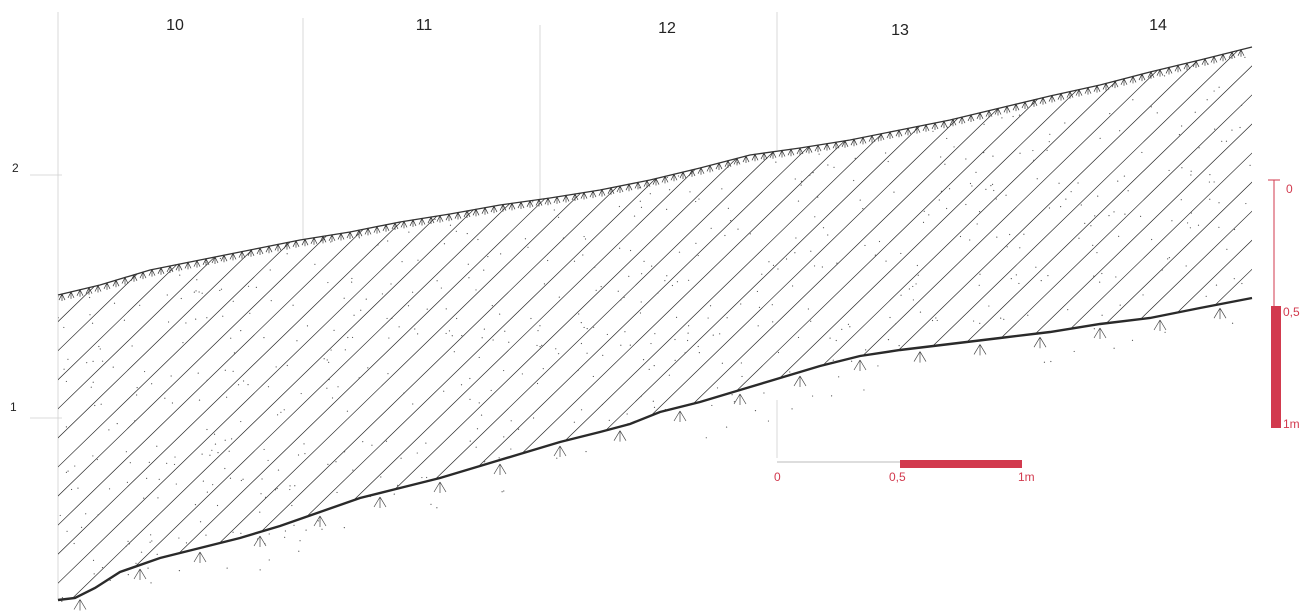 This screenshot has width=1307, height=616. I want to click on horizontal-scale-bar: 0 0,5 1m, so click(904, 472).